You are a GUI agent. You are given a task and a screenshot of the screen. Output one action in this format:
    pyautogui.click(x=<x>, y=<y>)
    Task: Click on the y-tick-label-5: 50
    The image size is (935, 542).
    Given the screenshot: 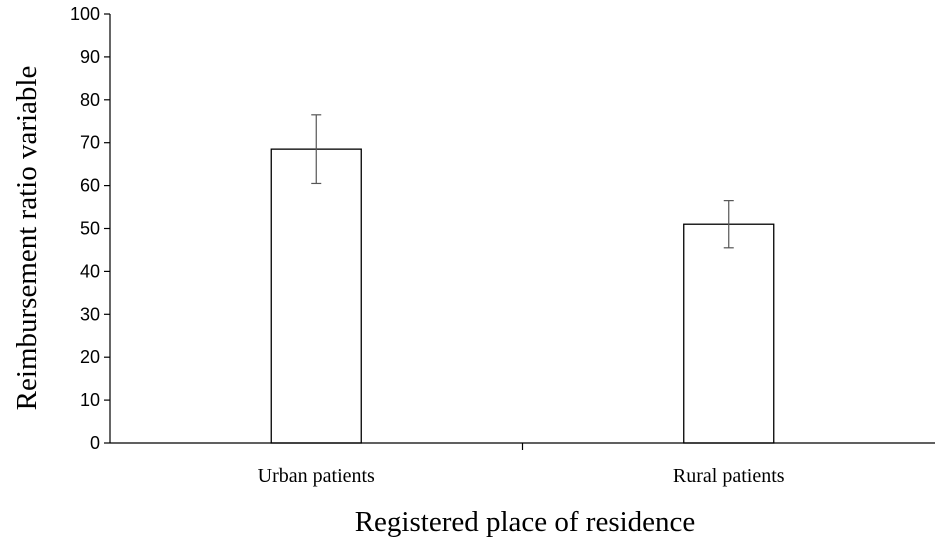 What is the action you would take?
    pyautogui.click(x=90, y=229)
    